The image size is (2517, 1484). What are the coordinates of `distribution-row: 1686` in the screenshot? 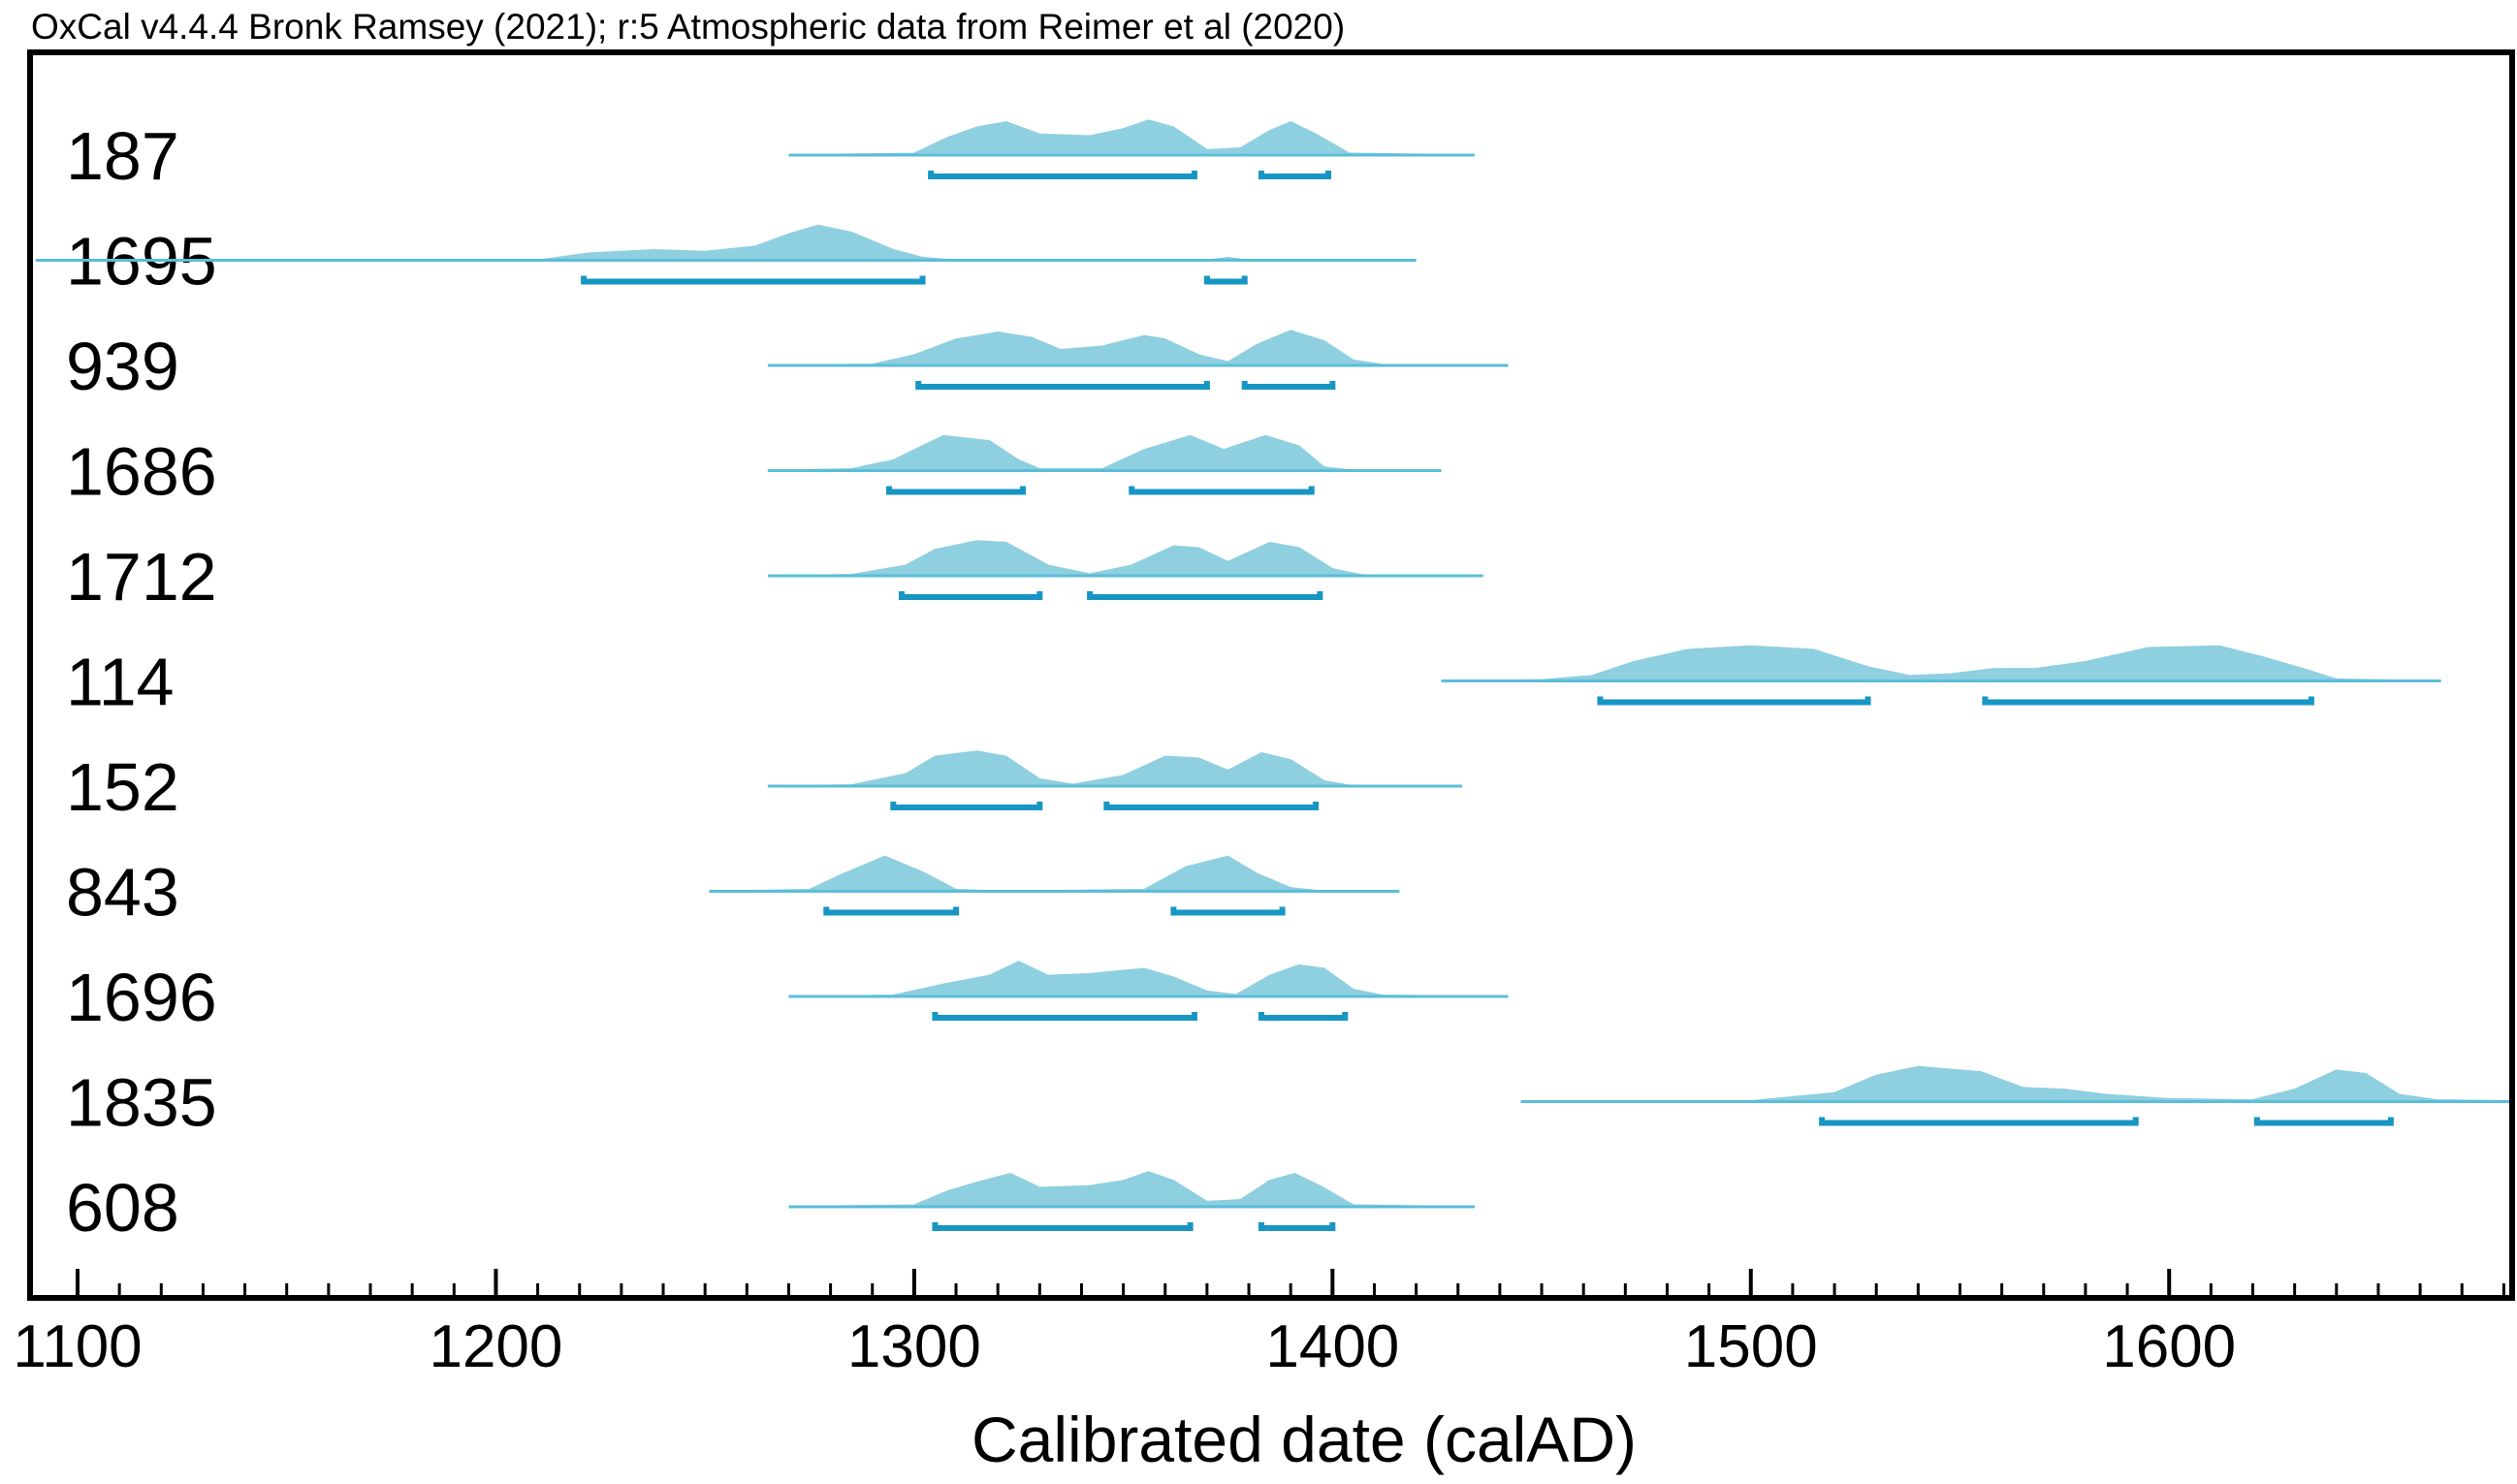 It's located at (754, 472).